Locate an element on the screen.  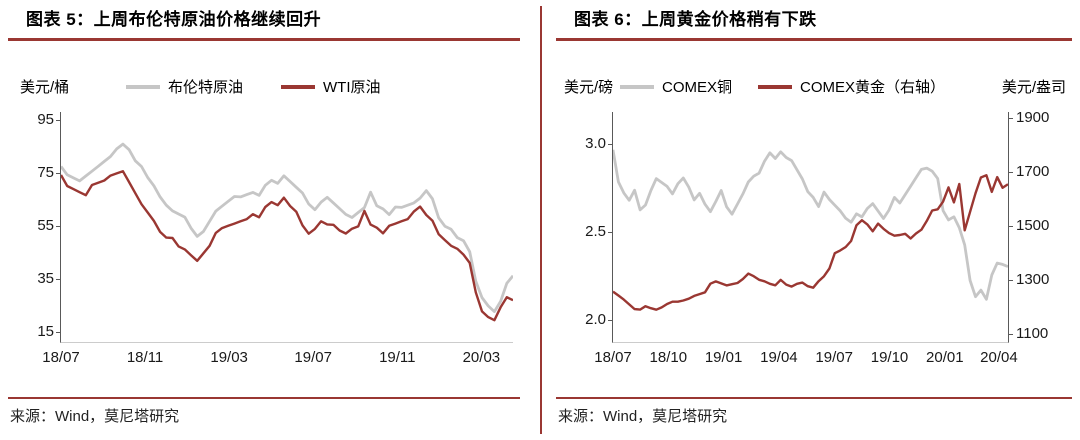
y-tick-label: 95 is located at coordinates (45, 119).